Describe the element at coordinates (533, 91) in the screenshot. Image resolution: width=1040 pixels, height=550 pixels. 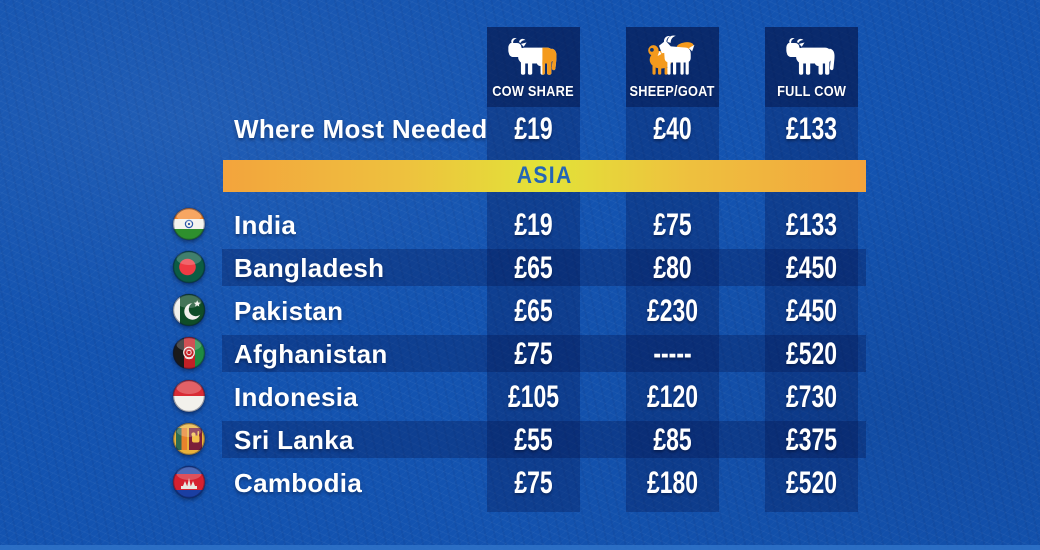
I see `column-label: COW SHARE` at that location.